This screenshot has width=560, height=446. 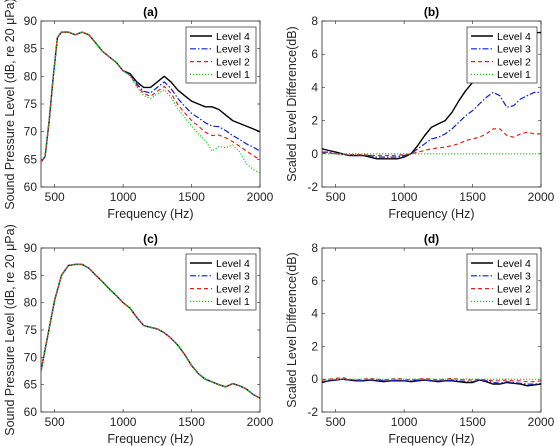 What do you see at coordinates (150, 12) in the screenshot?
I see `panel-title: (a)` at bounding box center [150, 12].